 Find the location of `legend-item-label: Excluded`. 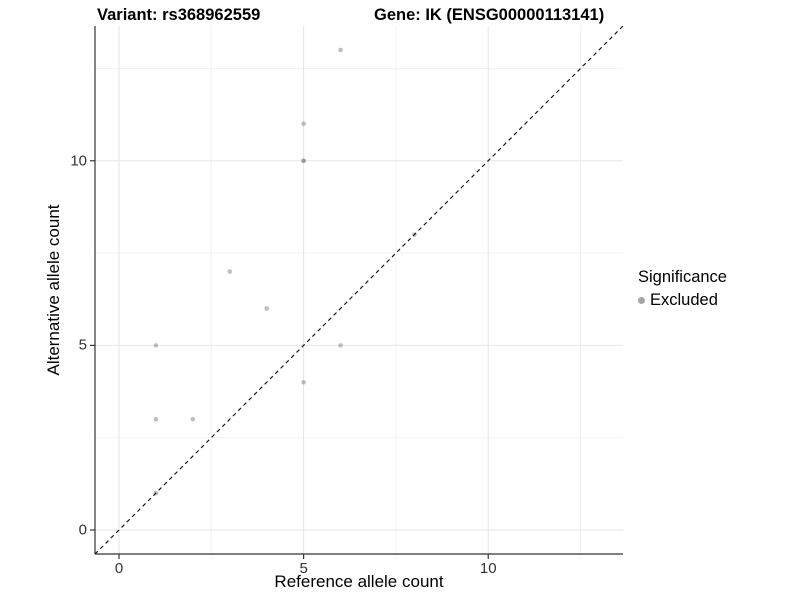

legend-item-label: Excluded is located at coordinates (684, 300).